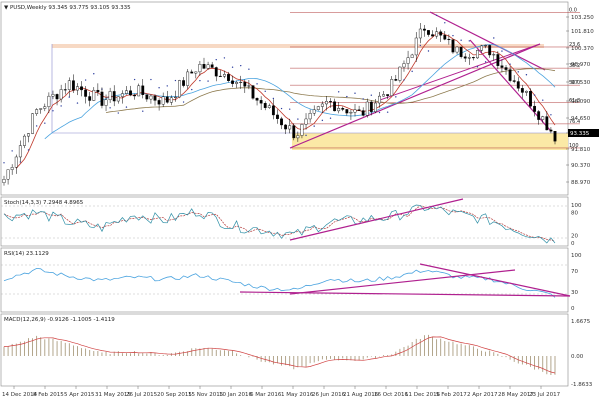 The width and height of the screenshot is (600, 400). I want to click on macd-histogram, so click(279, 354).